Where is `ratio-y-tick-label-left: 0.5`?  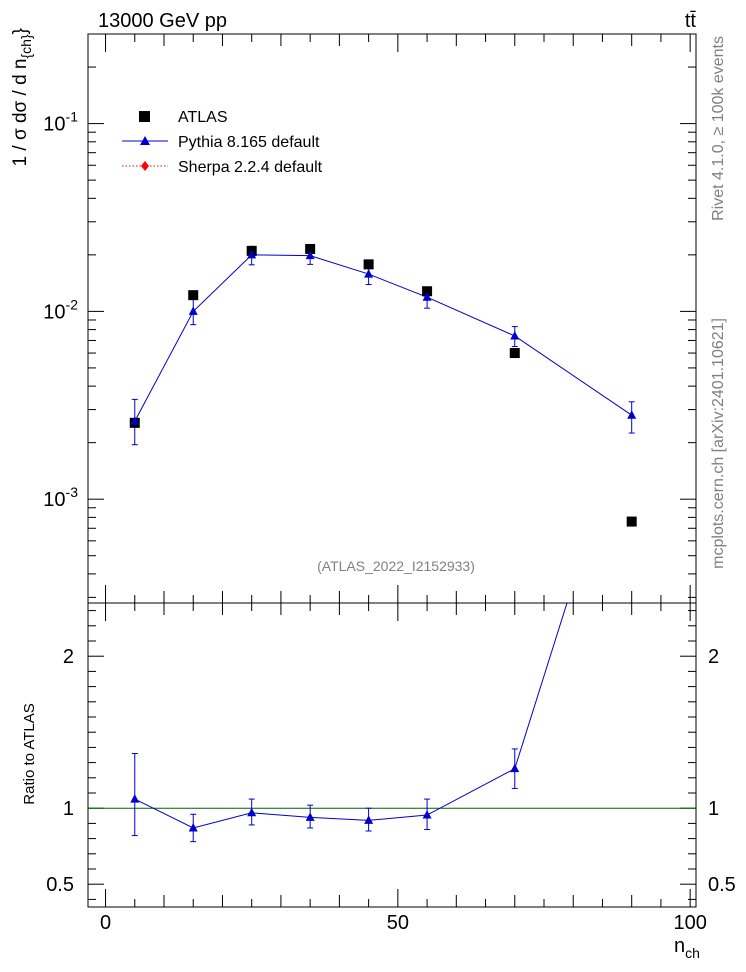
ratio-y-tick-label-left: 0.5 is located at coordinates (60, 885).